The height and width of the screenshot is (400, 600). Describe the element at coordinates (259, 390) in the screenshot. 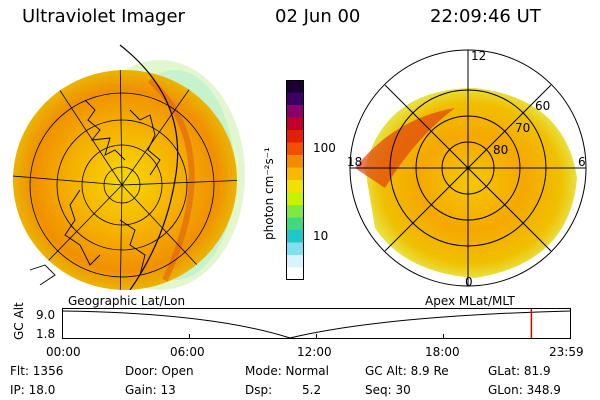

I see `info-dsp-label: Dsp:` at that location.